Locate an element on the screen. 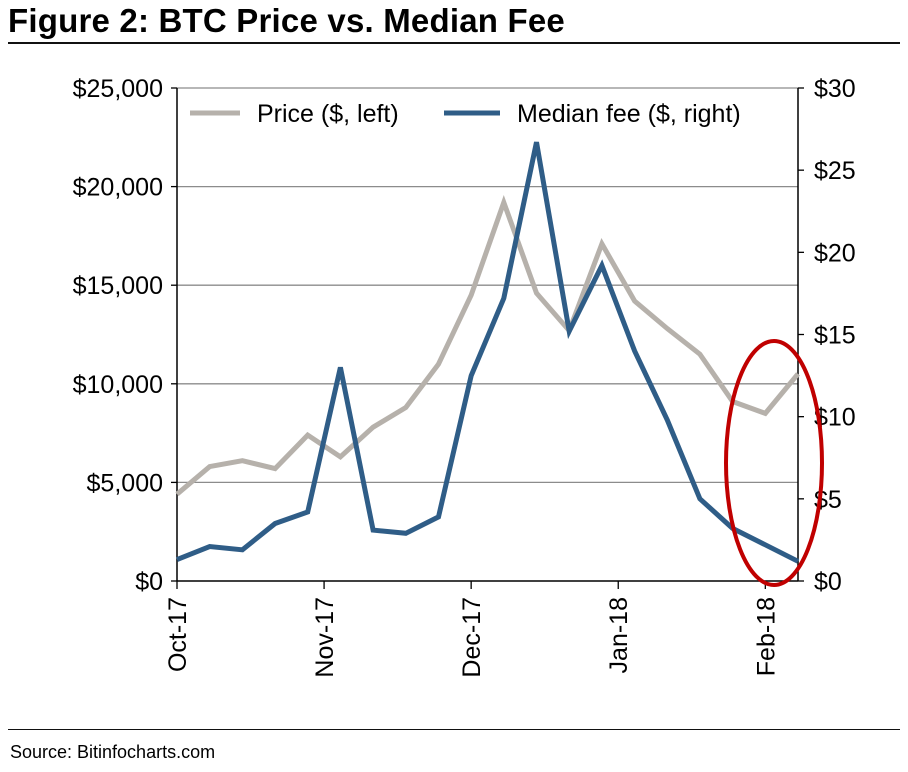 This screenshot has height=772, width=908. highlight-ellipse is located at coordinates (774, 463).